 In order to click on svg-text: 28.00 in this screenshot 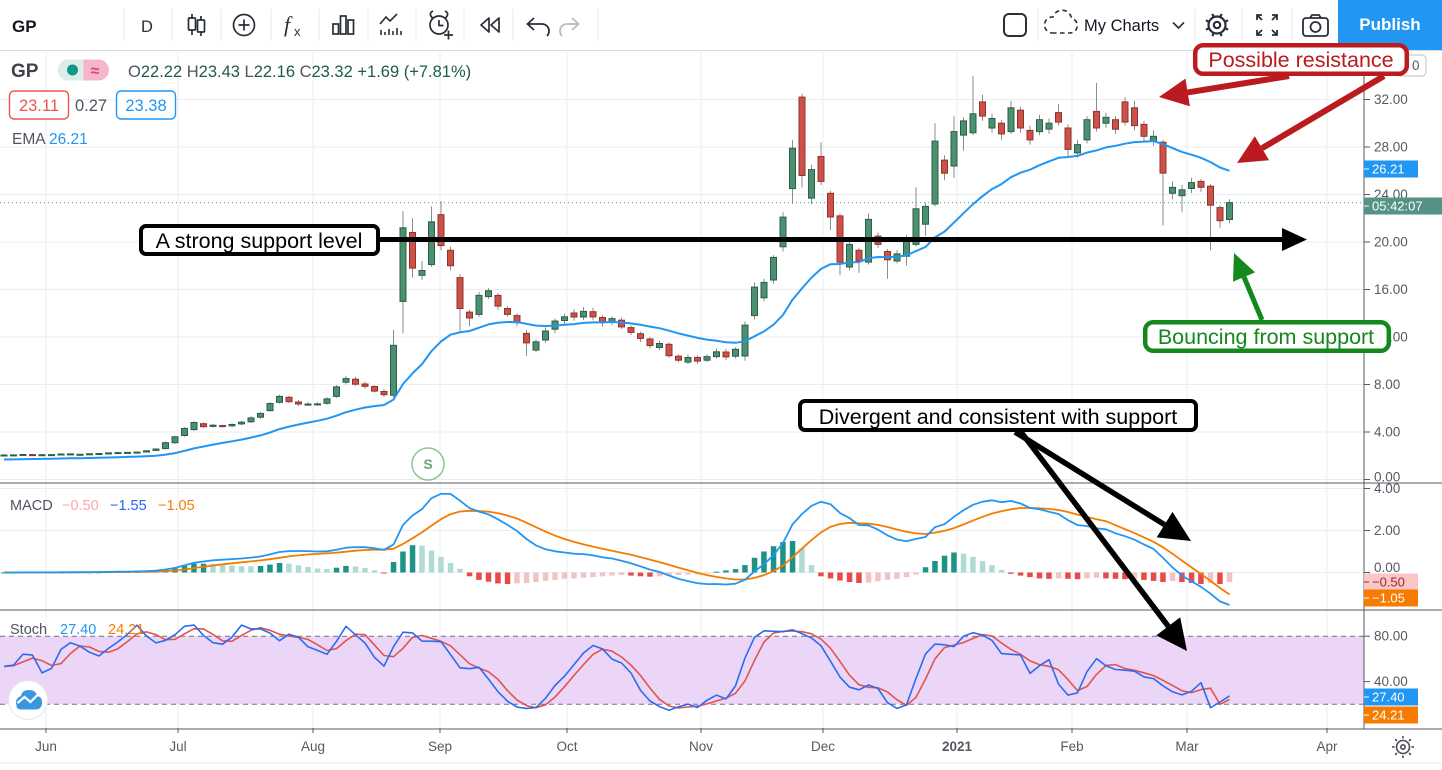, I will do `click(1391, 147)`.